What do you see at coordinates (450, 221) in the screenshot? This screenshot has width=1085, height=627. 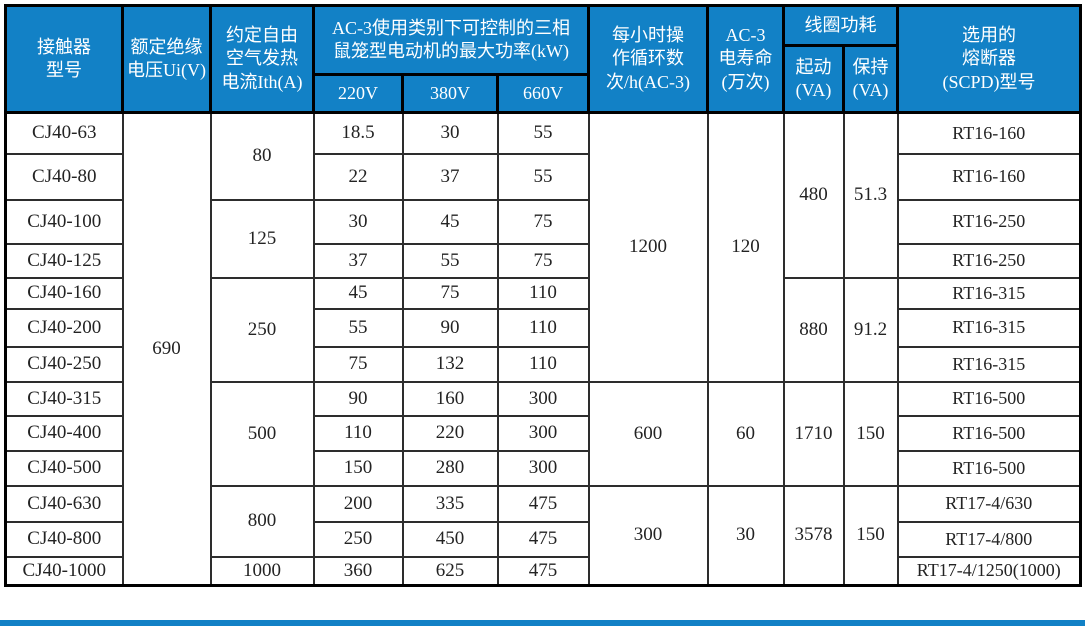 I see `cell-power-380: 45` at bounding box center [450, 221].